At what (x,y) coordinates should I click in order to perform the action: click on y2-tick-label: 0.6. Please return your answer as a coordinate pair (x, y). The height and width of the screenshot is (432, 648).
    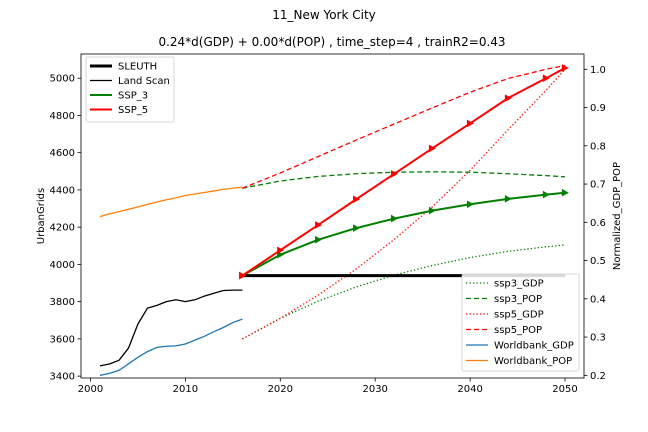
    Looking at the image, I should click on (598, 223).